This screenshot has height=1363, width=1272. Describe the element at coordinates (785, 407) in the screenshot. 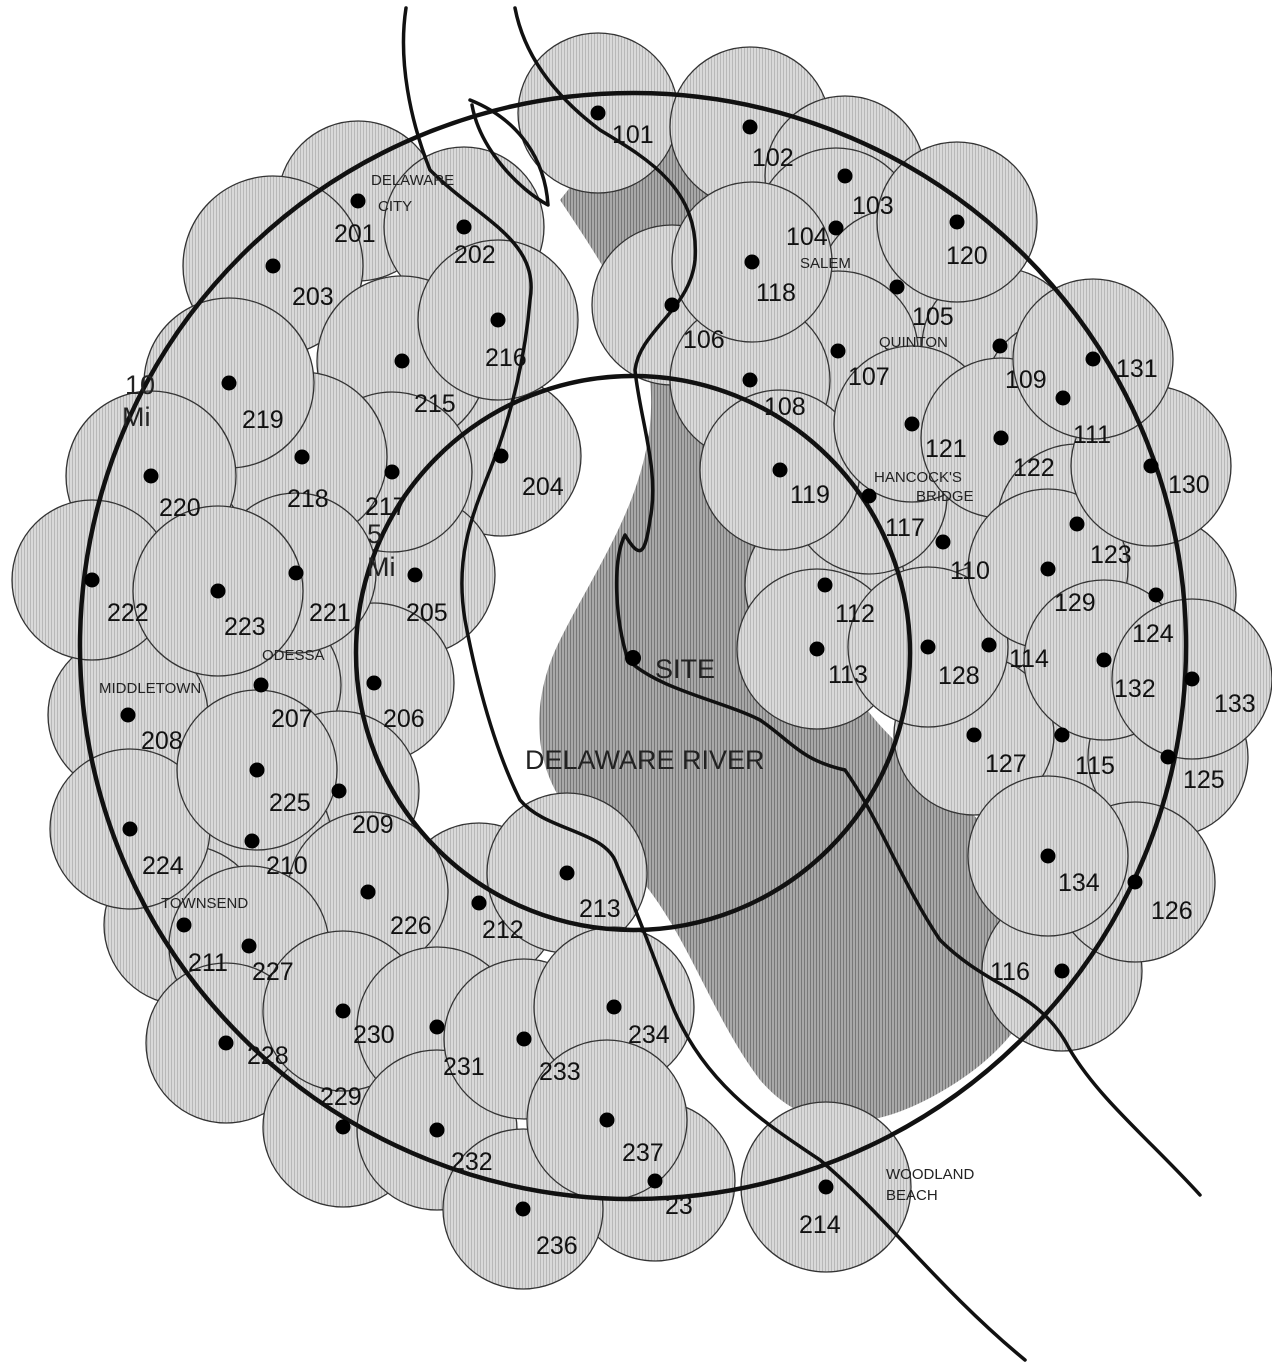

I see `point-label-108: 108` at that location.